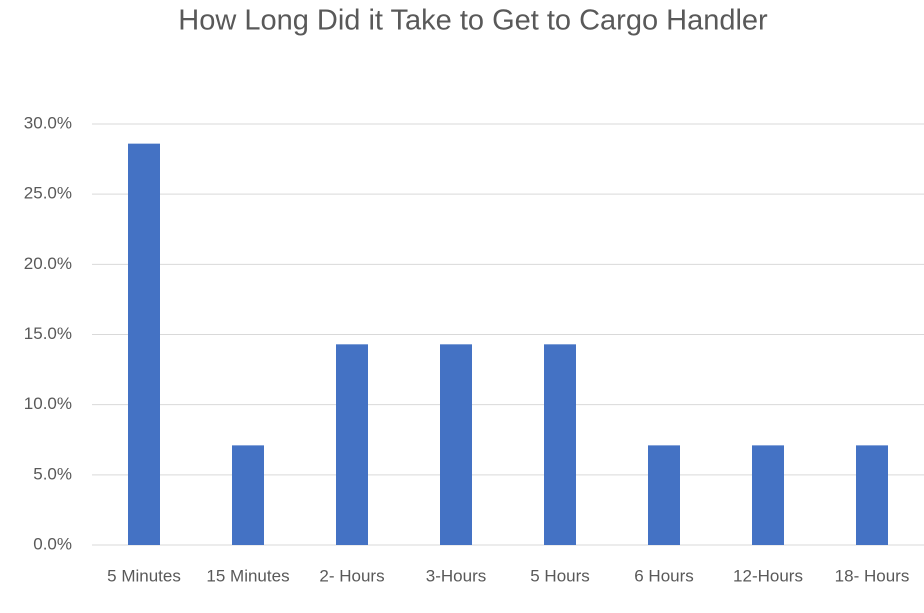  I want to click on x-tick-label: 15 Minutes, so click(247, 575).